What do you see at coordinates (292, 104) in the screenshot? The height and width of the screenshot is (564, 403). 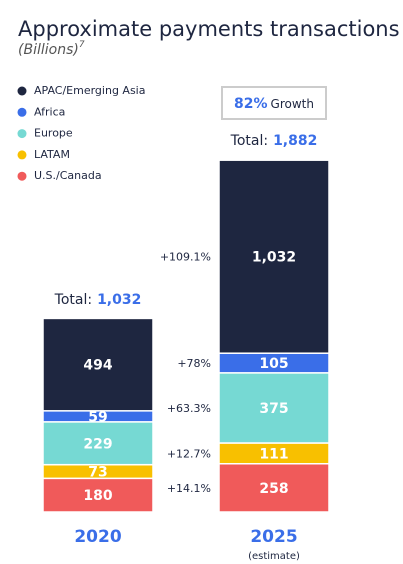 I see `growth-badge-text: Growth` at bounding box center [292, 104].